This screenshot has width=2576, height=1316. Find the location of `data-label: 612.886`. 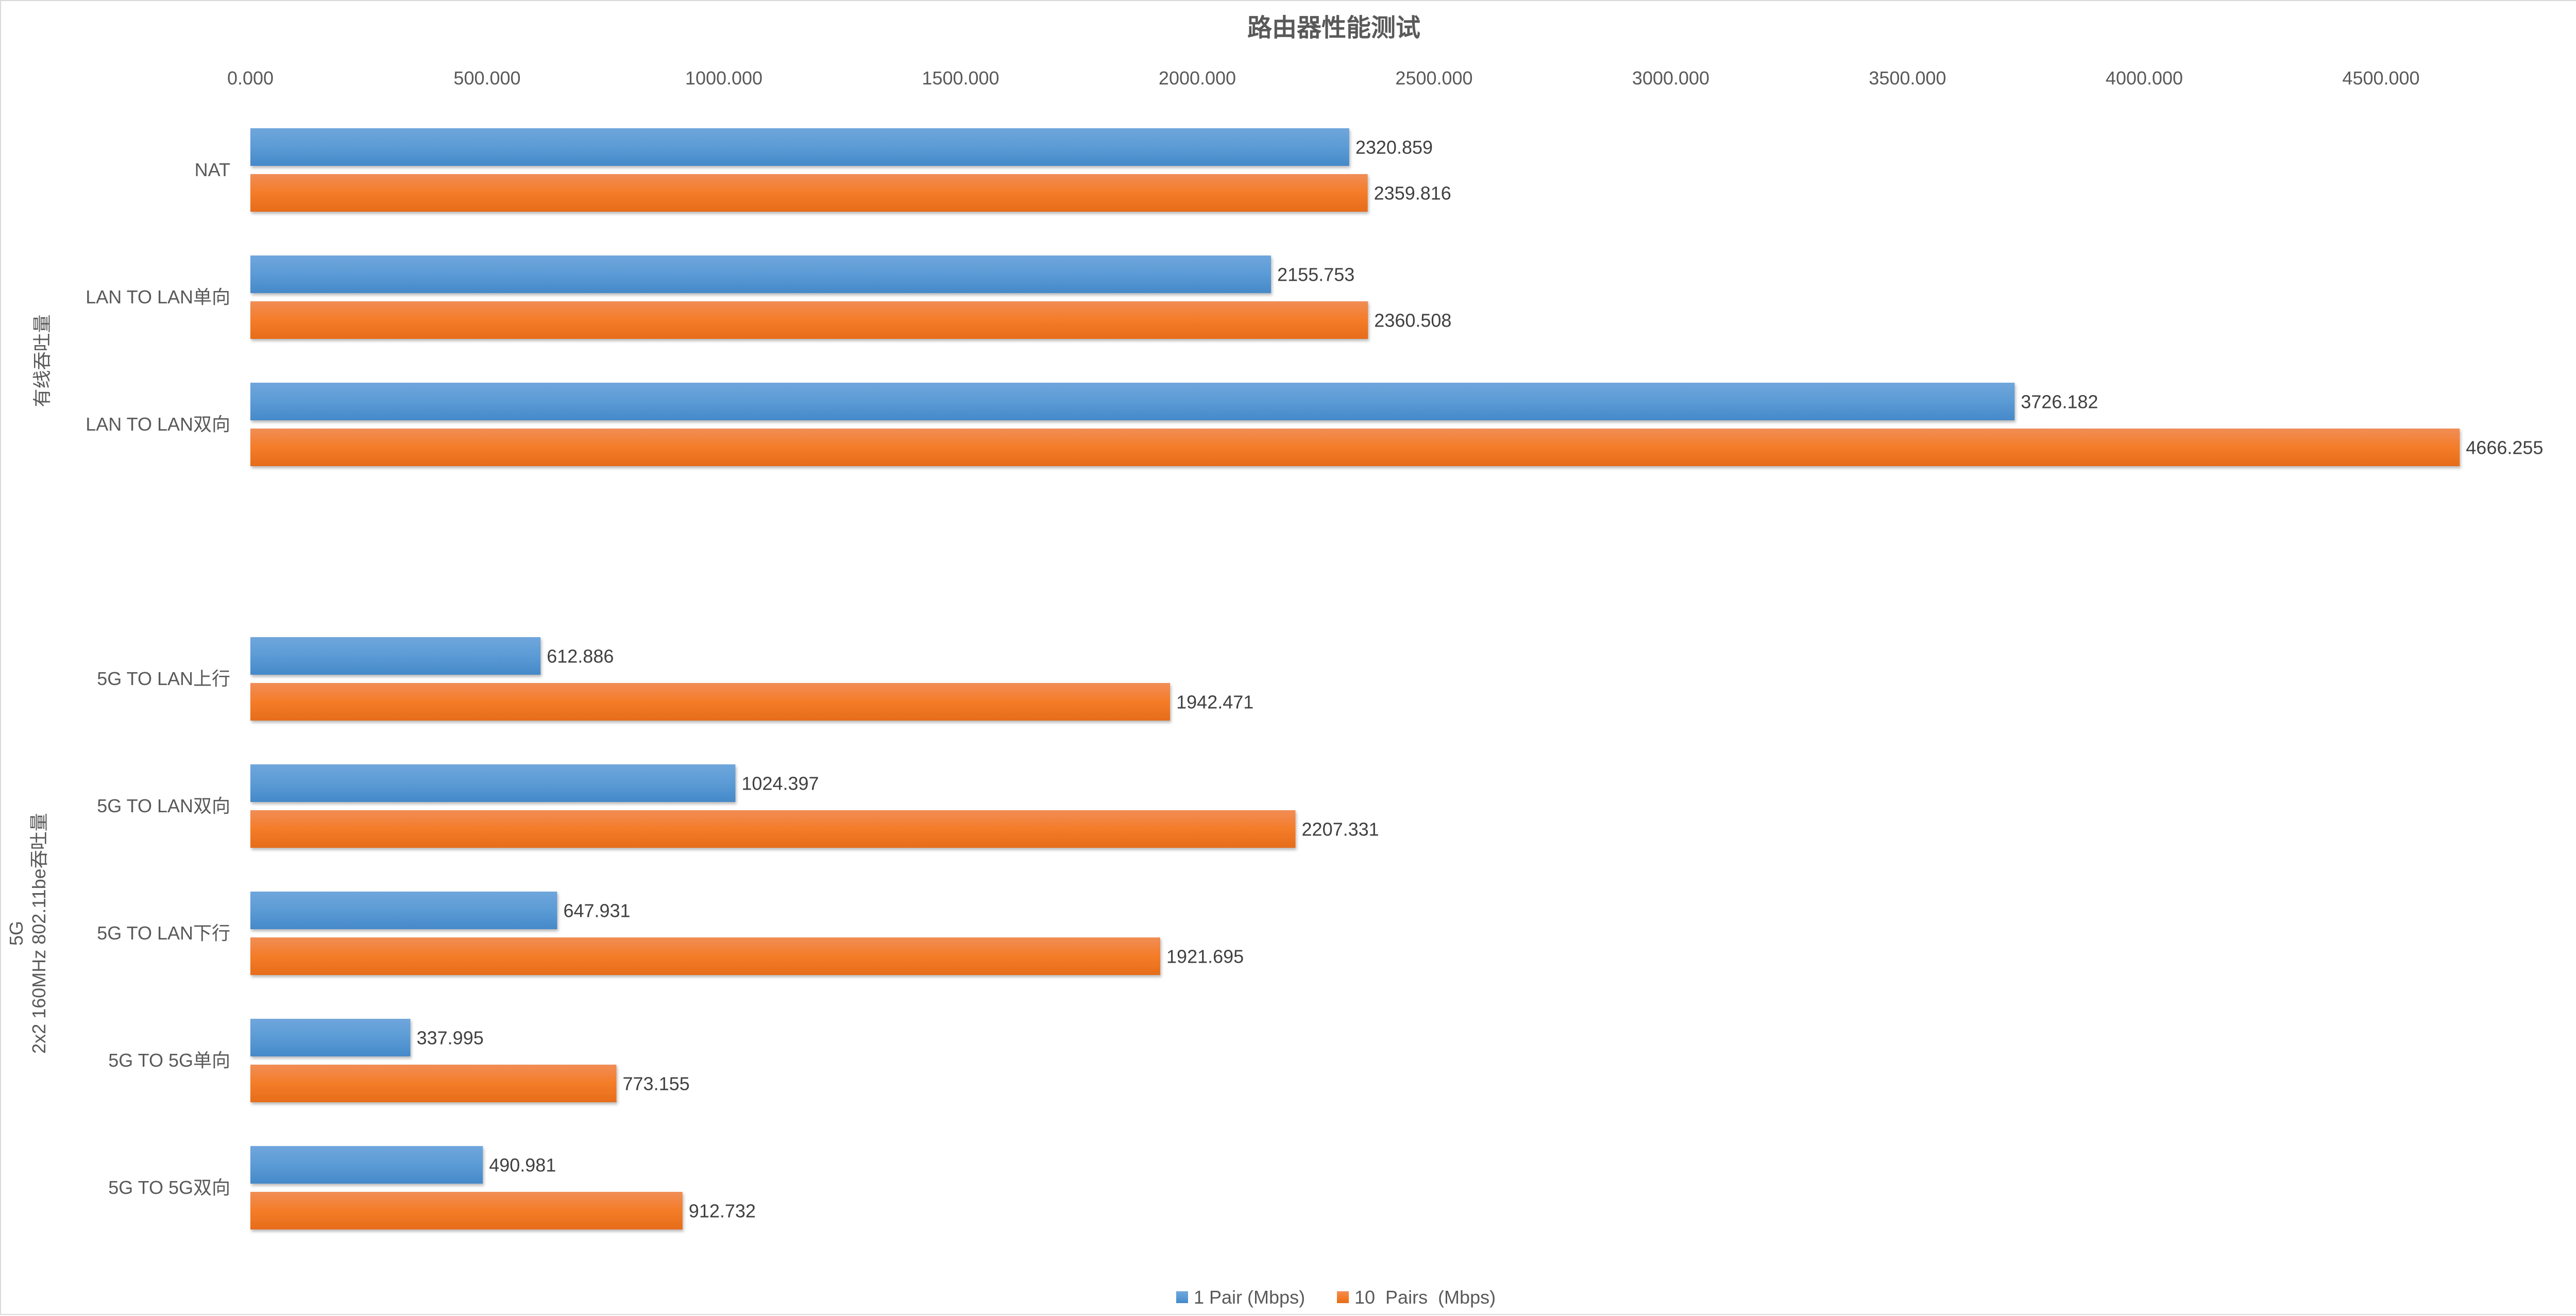

data-label: 612.886 is located at coordinates (581, 656).